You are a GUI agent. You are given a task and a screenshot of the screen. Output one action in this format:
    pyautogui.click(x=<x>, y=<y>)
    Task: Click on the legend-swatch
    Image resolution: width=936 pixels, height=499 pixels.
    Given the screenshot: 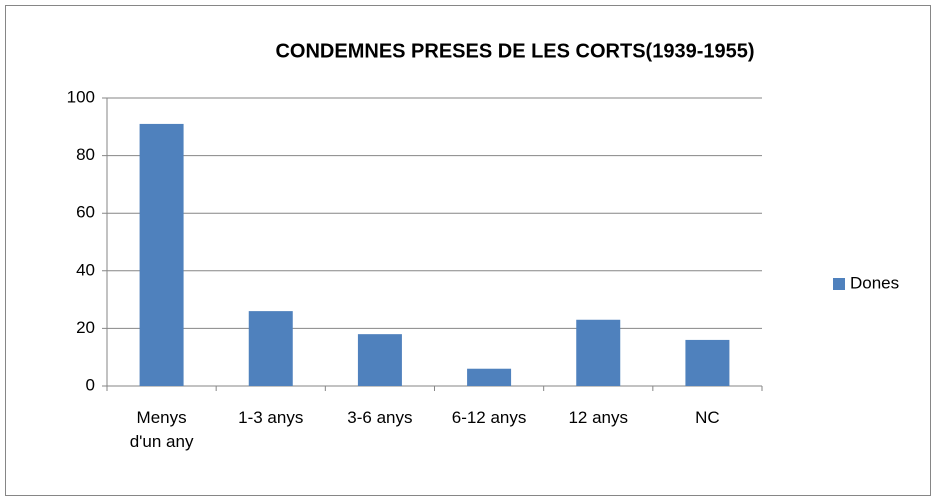 What is the action you would take?
    pyautogui.click(x=839, y=284)
    